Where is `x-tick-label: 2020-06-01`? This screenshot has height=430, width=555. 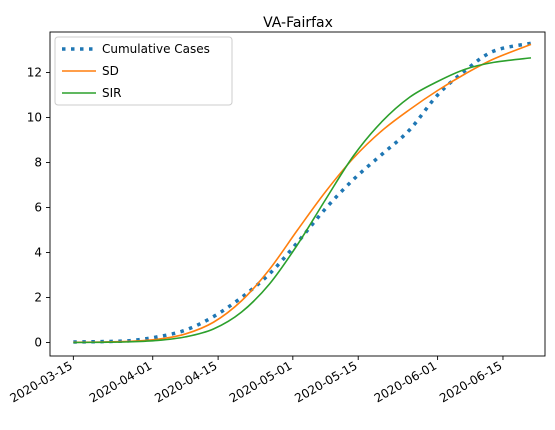
x-tick-label: 2020-06-01 is located at coordinates (405, 381).